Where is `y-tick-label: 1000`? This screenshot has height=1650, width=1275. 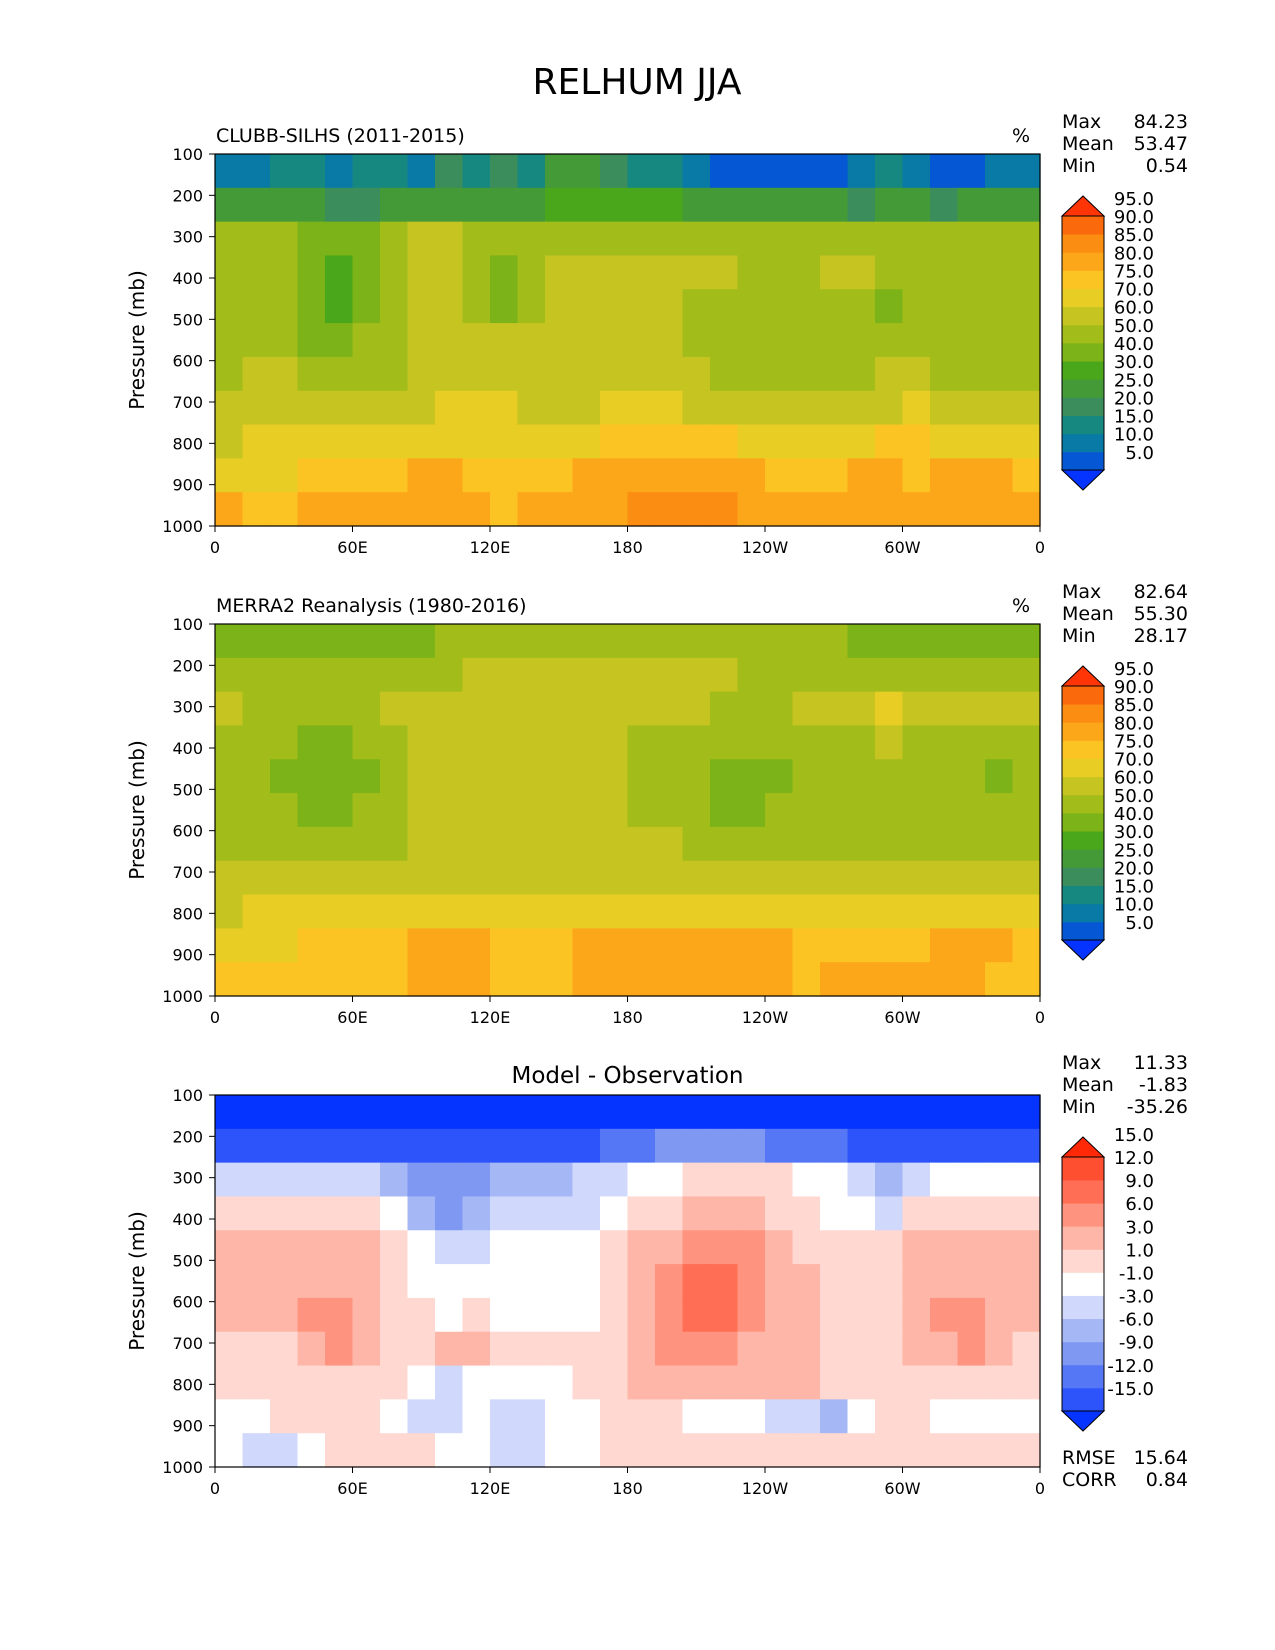 y-tick-label: 1000 is located at coordinates (182, 996).